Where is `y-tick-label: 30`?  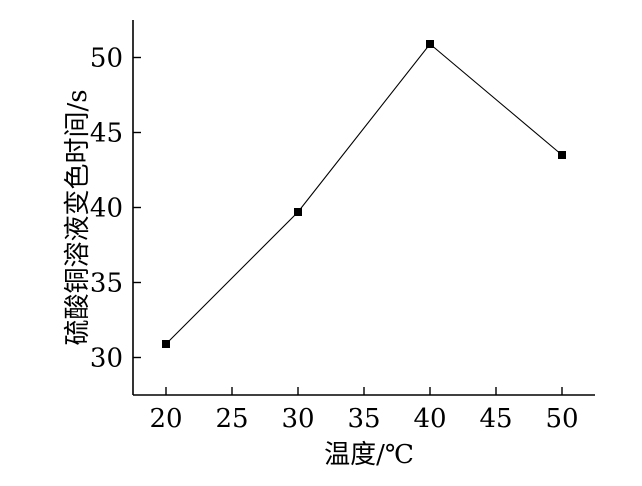
y-tick-label: 30 is located at coordinates (106, 359).